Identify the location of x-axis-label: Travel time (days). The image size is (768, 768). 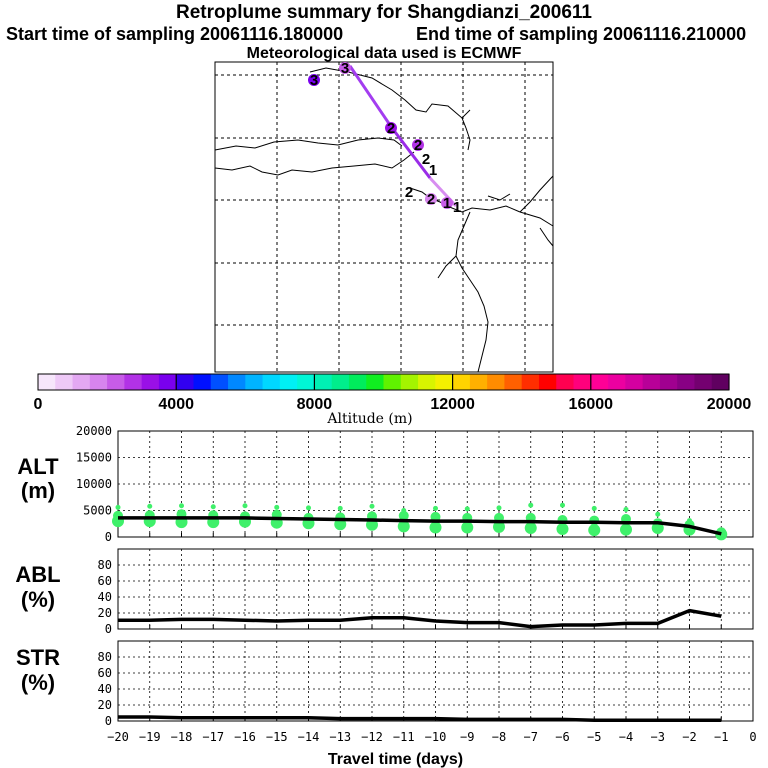
(395, 759).